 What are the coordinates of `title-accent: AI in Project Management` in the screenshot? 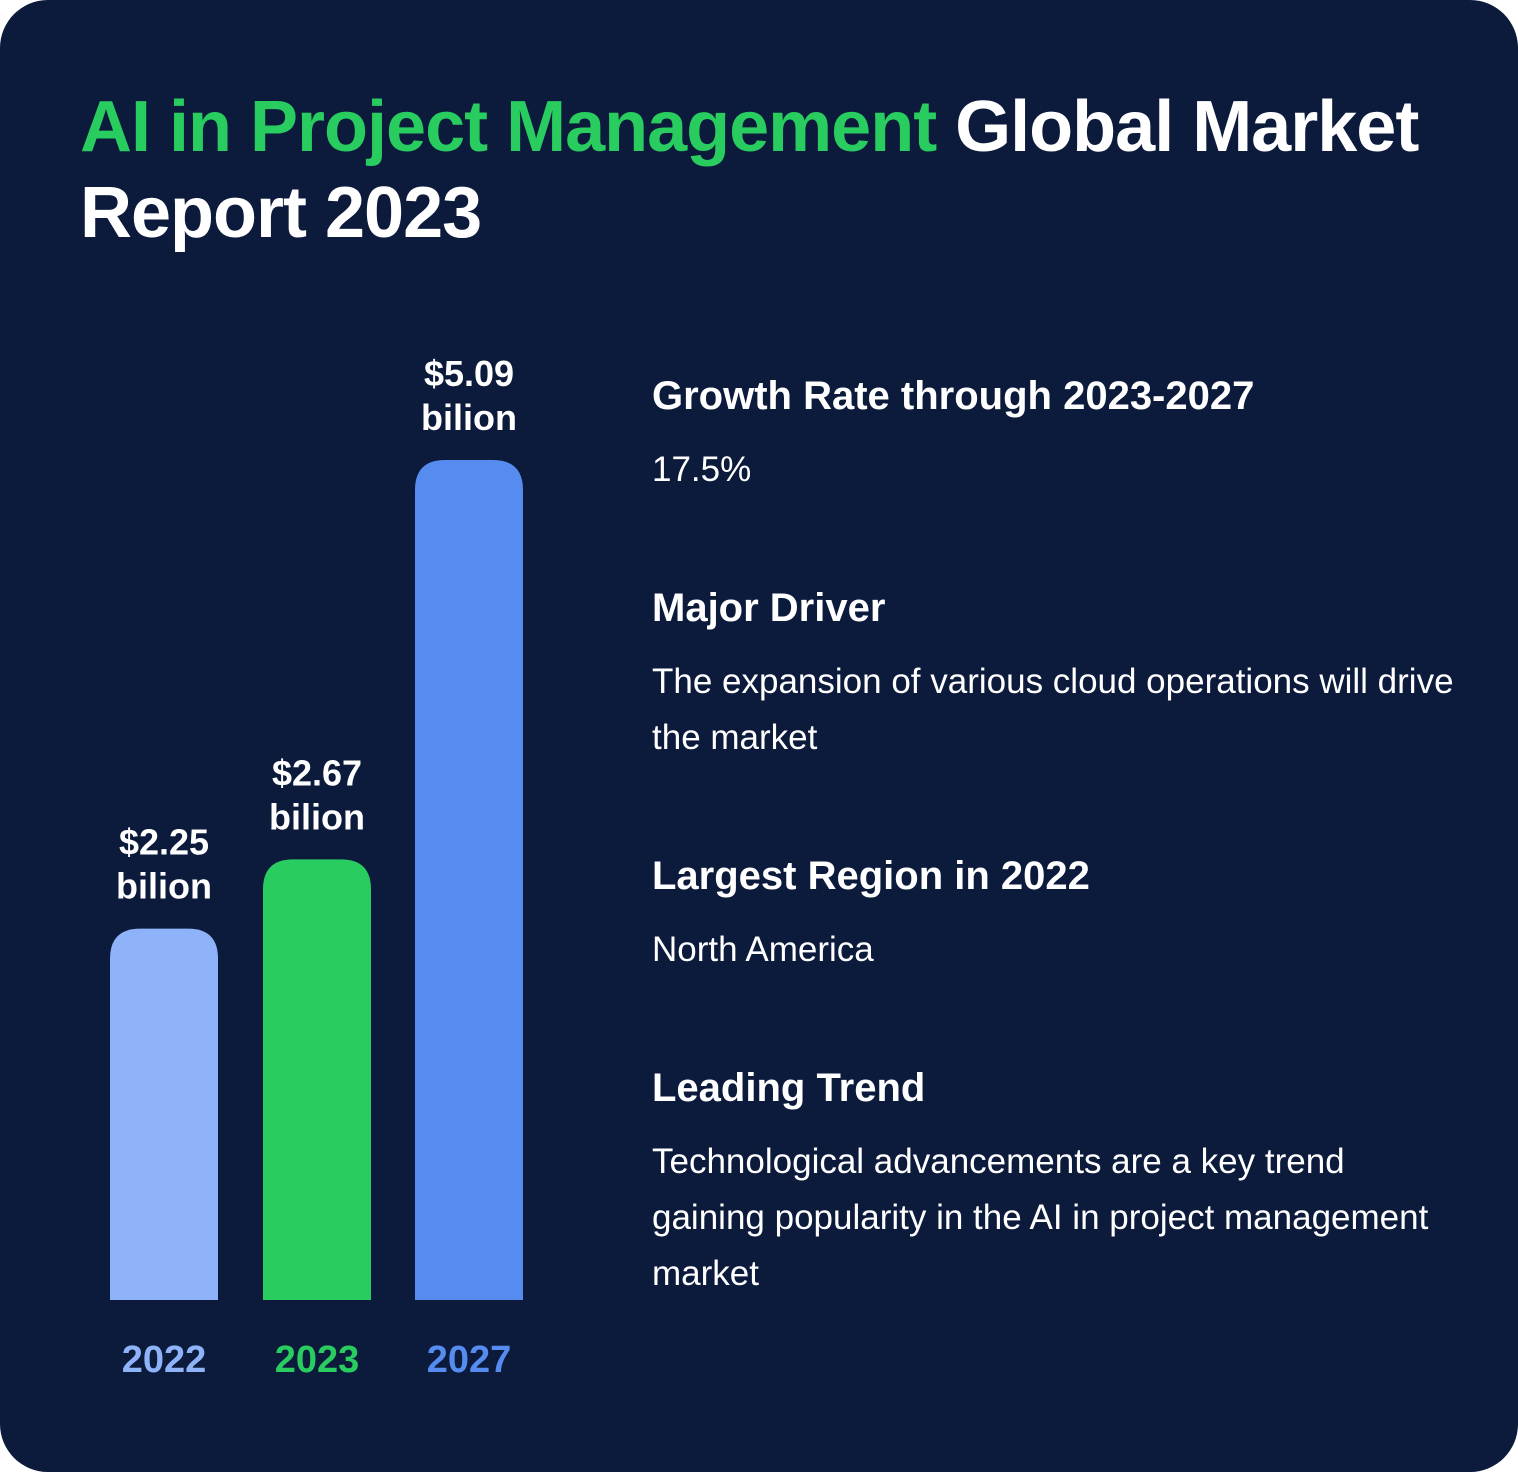 It's located at (508, 127).